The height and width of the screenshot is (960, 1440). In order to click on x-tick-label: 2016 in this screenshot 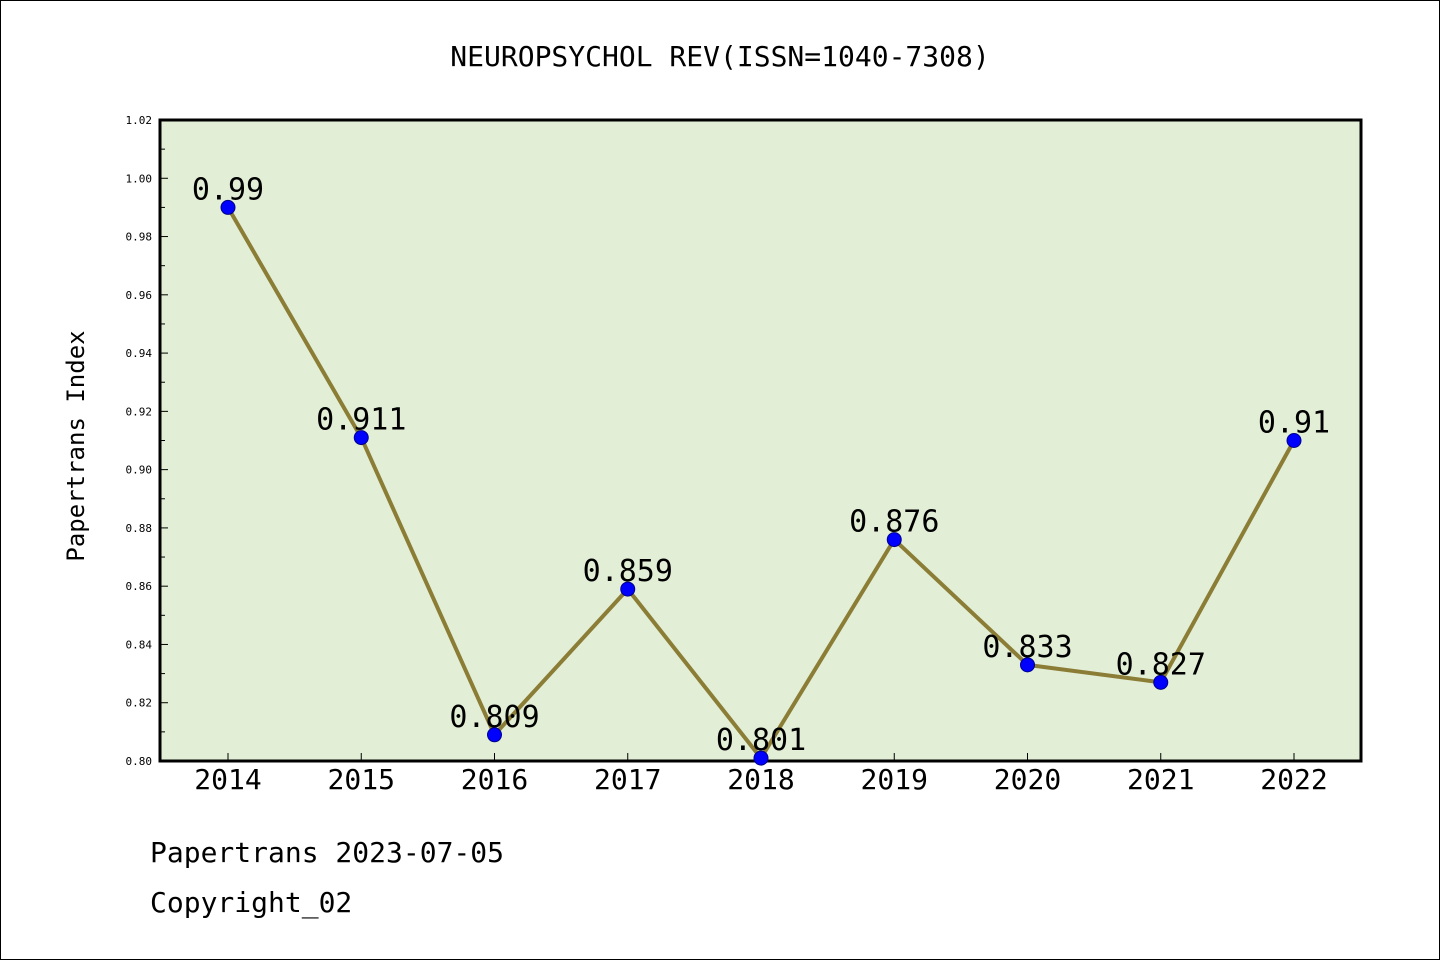, I will do `click(494, 779)`.